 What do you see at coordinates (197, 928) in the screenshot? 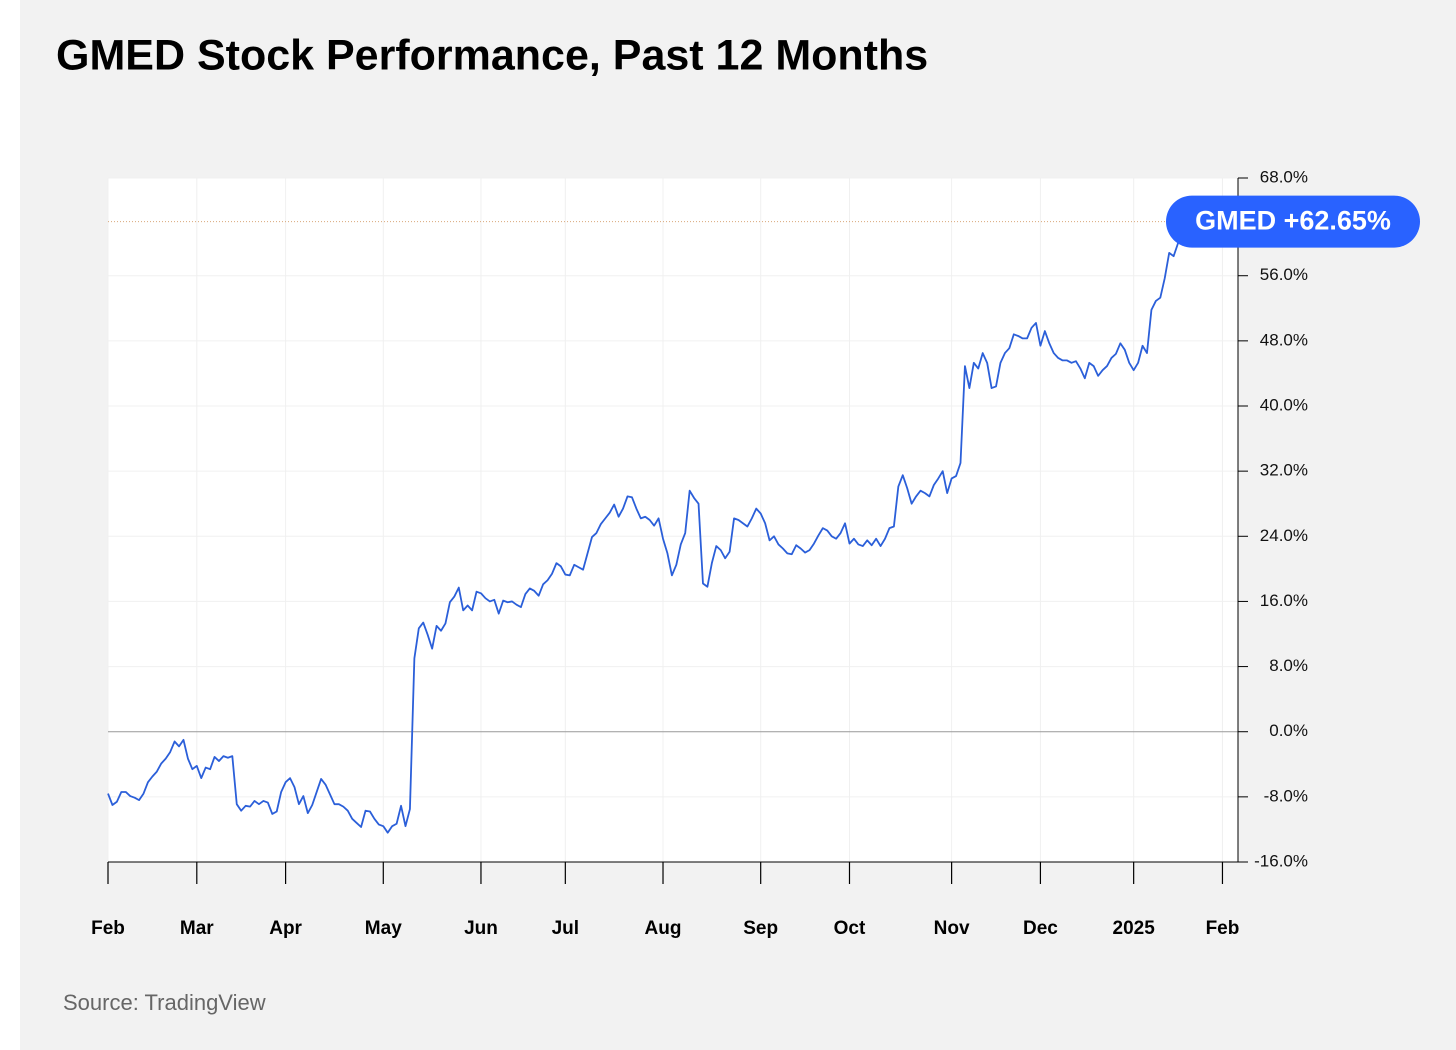
I see `x-tick-label: Mar` at bounding box center [197, 928].